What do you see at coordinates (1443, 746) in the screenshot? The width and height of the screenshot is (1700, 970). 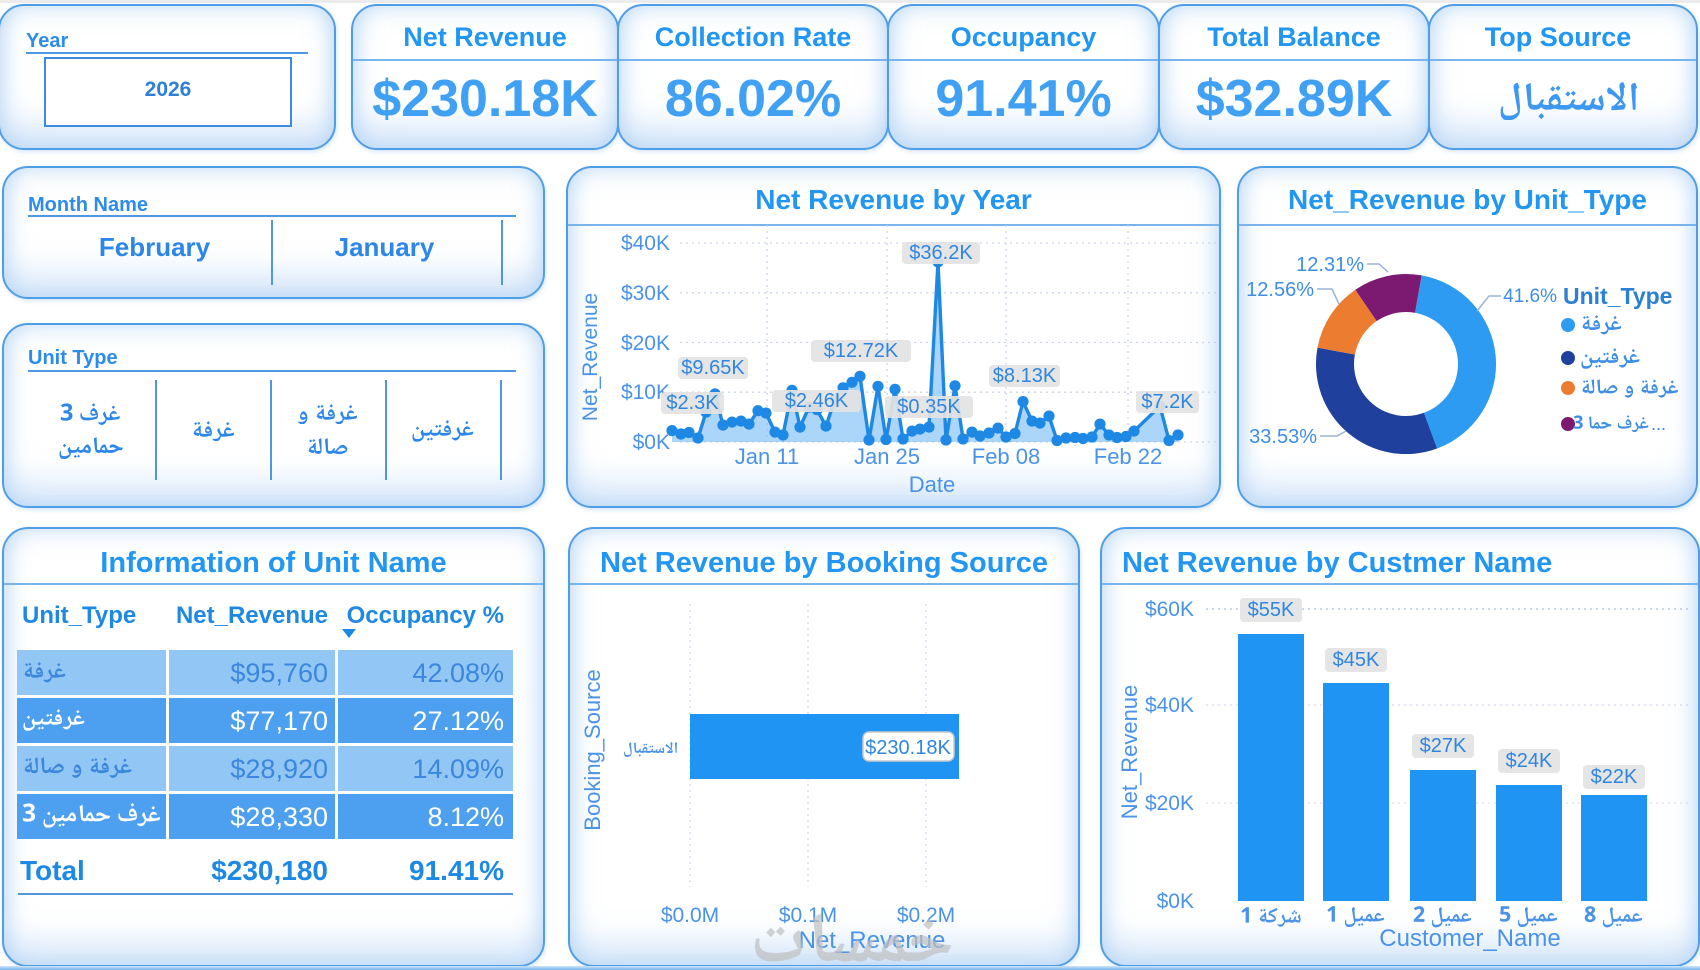 I see `svg-text: $27K` at bounding box center [1443, 746].